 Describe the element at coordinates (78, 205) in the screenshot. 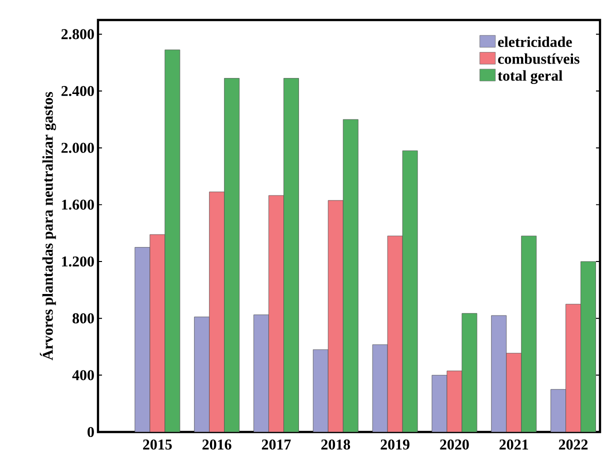

I see `y-tick-label: 1.600` at that location.